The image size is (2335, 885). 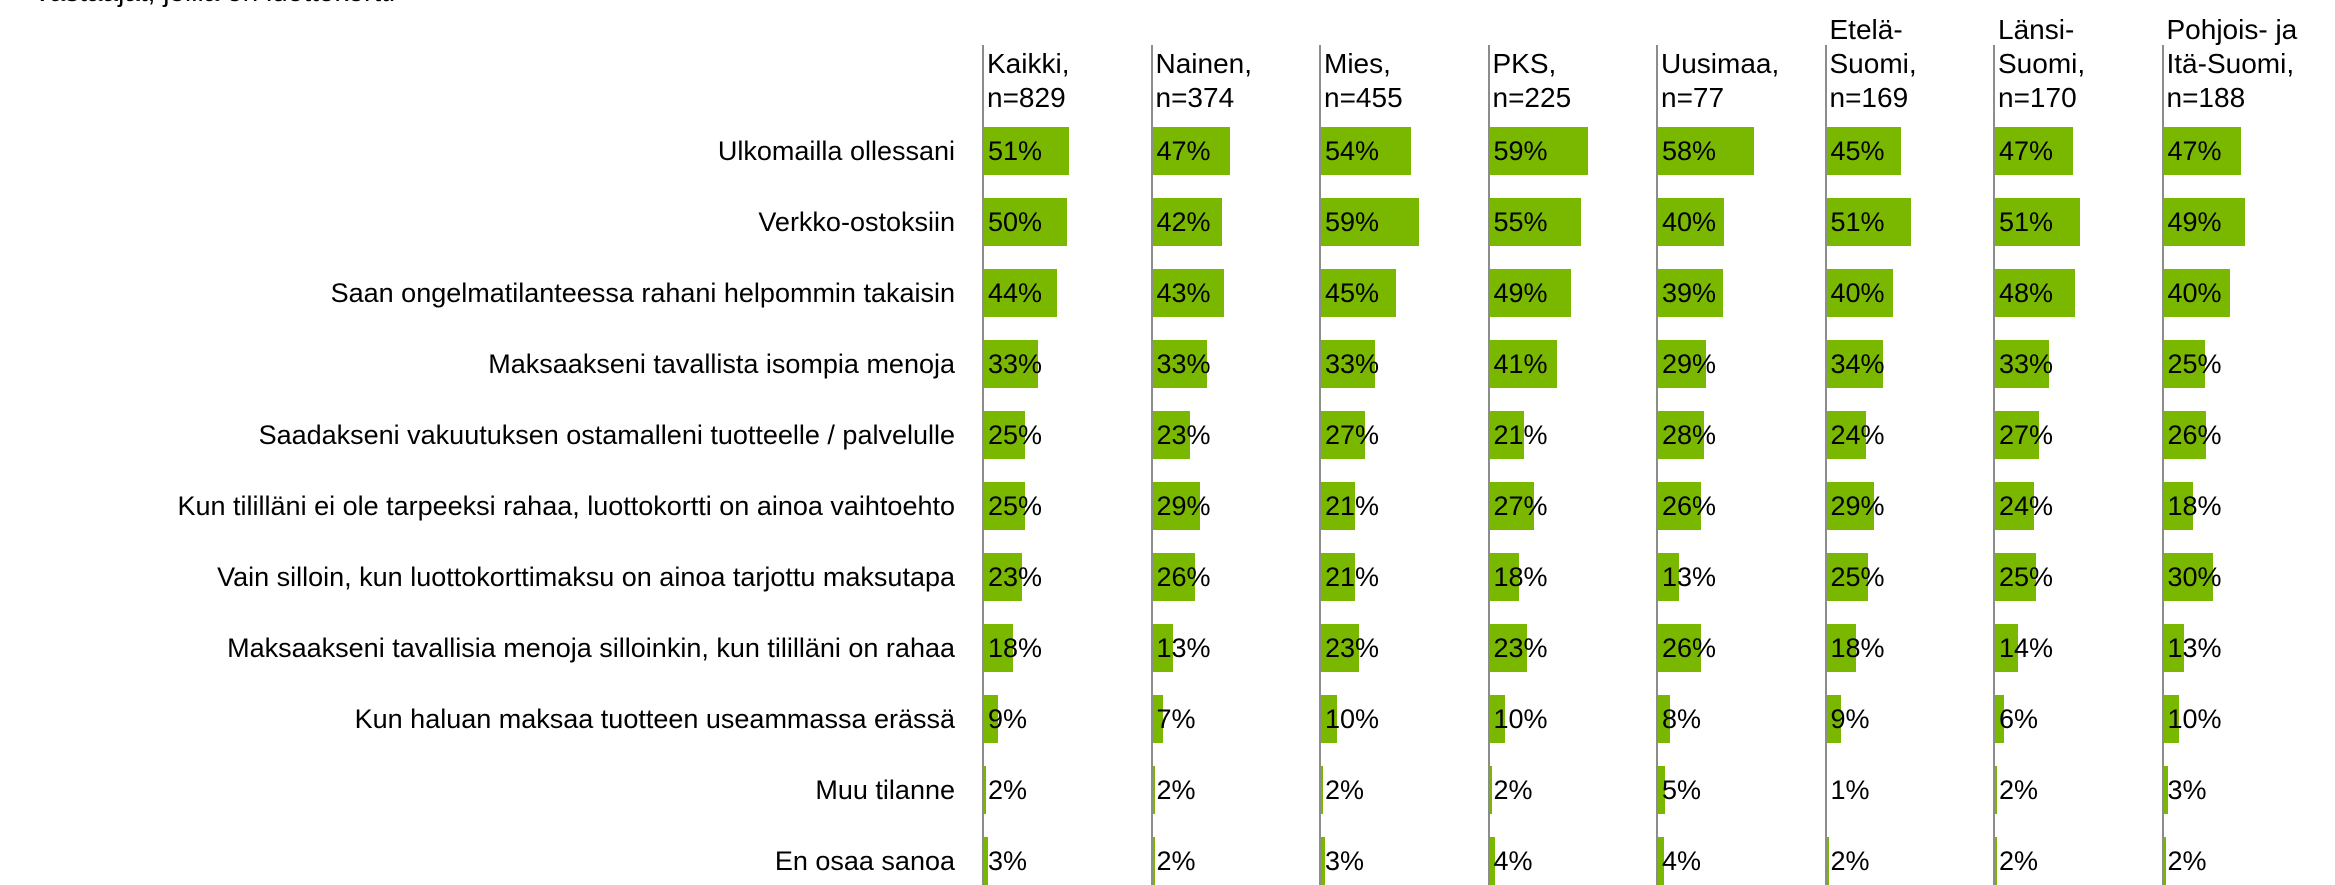 What do you see at coordinates (2232, 63) in the screenshot?
I see `column-header: Pohjois- ja Itä-Suomi, n=188` at bounding box center [2232, 63].